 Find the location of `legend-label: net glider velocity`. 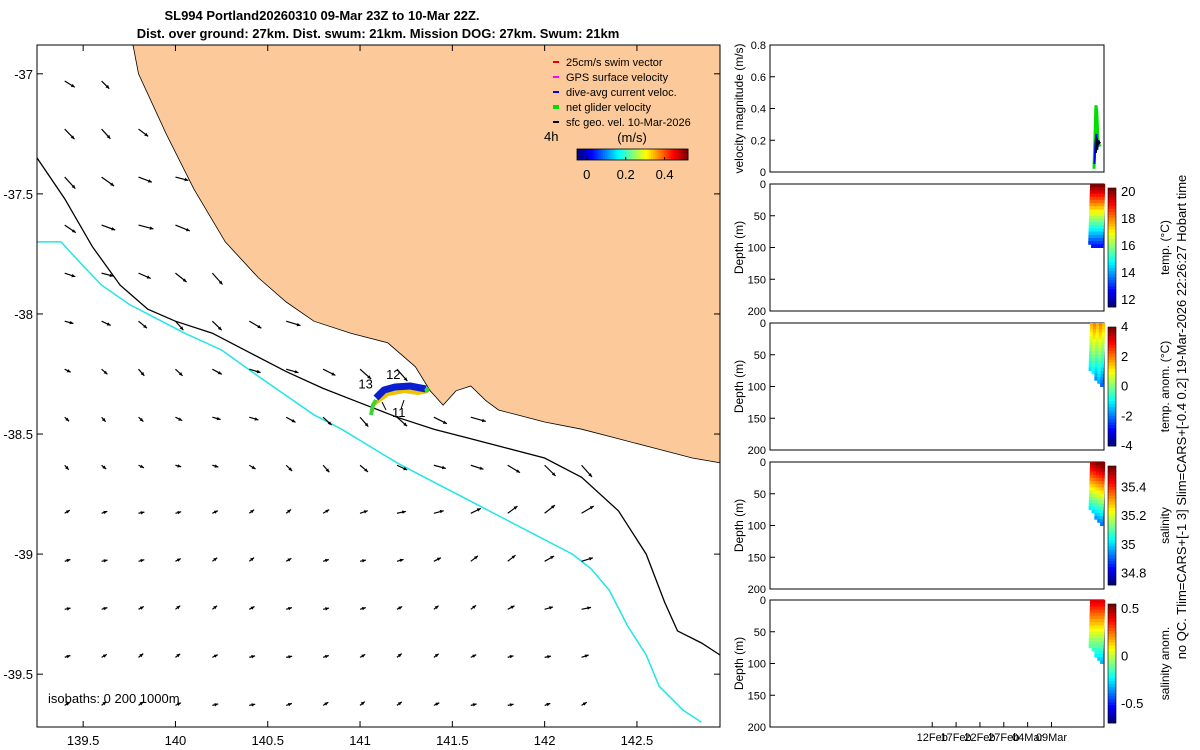

legend-label: net glider velocity is located at coordinates (608, 108).